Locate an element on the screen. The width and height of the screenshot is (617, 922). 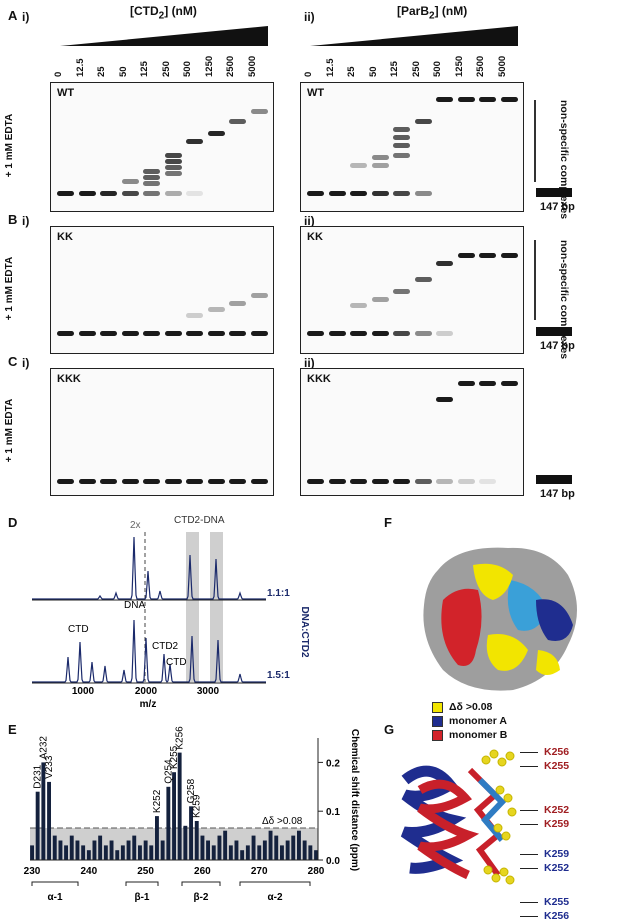
alpha2-bracket is located at coordinates (275, 883).